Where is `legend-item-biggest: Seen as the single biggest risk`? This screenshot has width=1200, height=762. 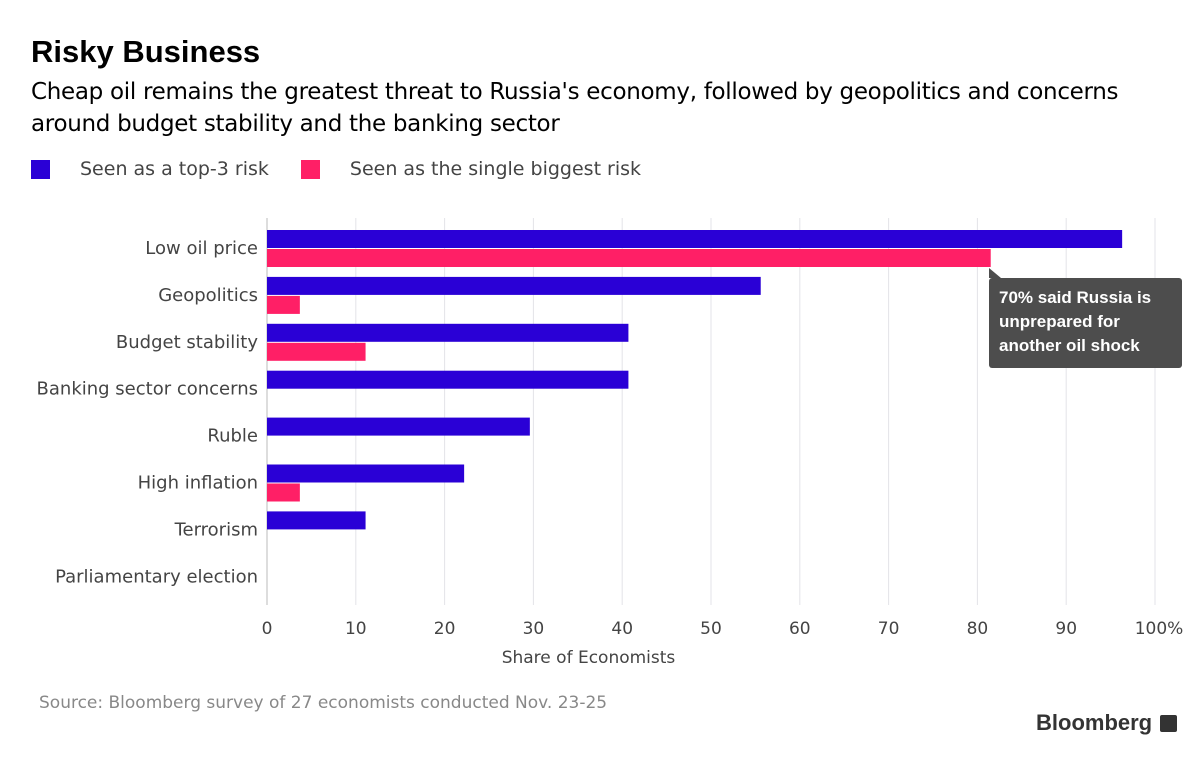
legend-item-biggest: Seen as the single biggest risk is located at coordinates (471, 169).